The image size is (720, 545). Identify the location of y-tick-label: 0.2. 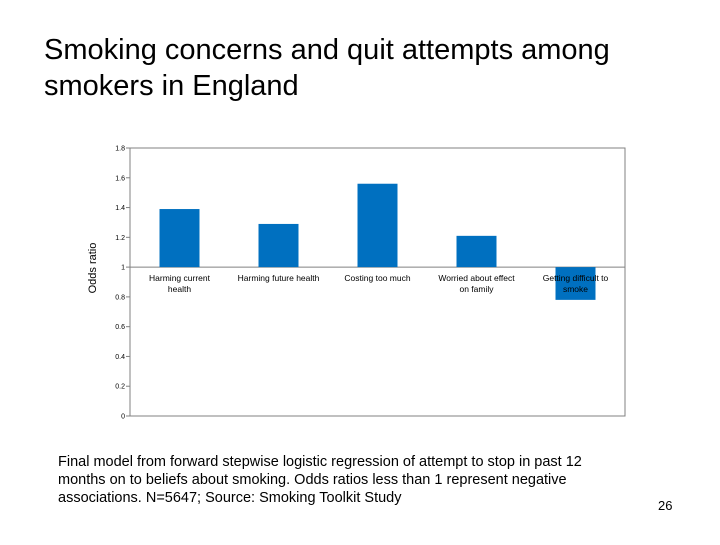
(120, 387).